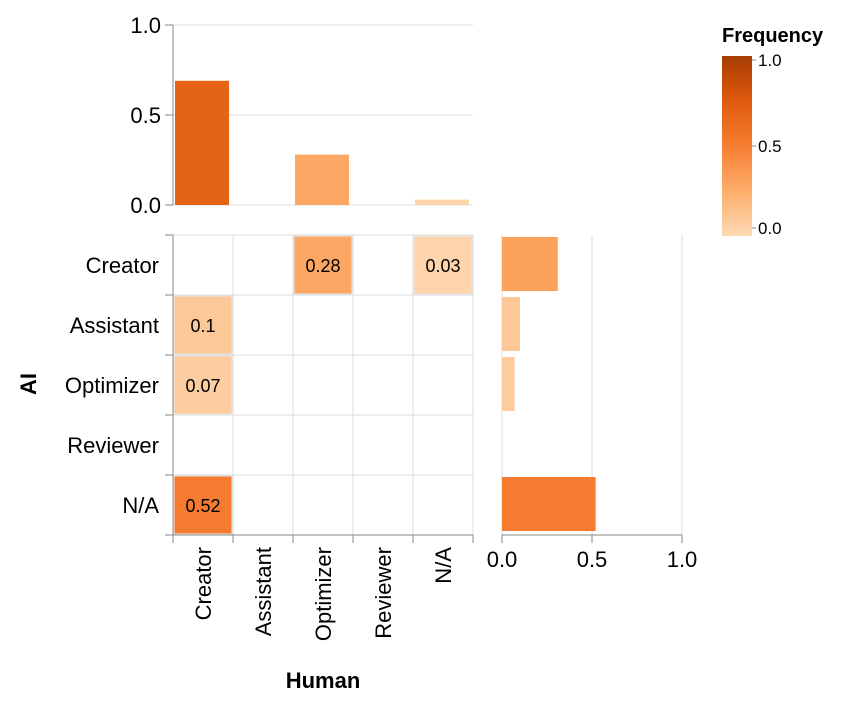 Image resolution: width=844 pixels, height=706 pixels. What do you see at coordinates (145, 205) in the screenshot?
I see `top-tick-label: 0.0` at bounding box center [145, 205].